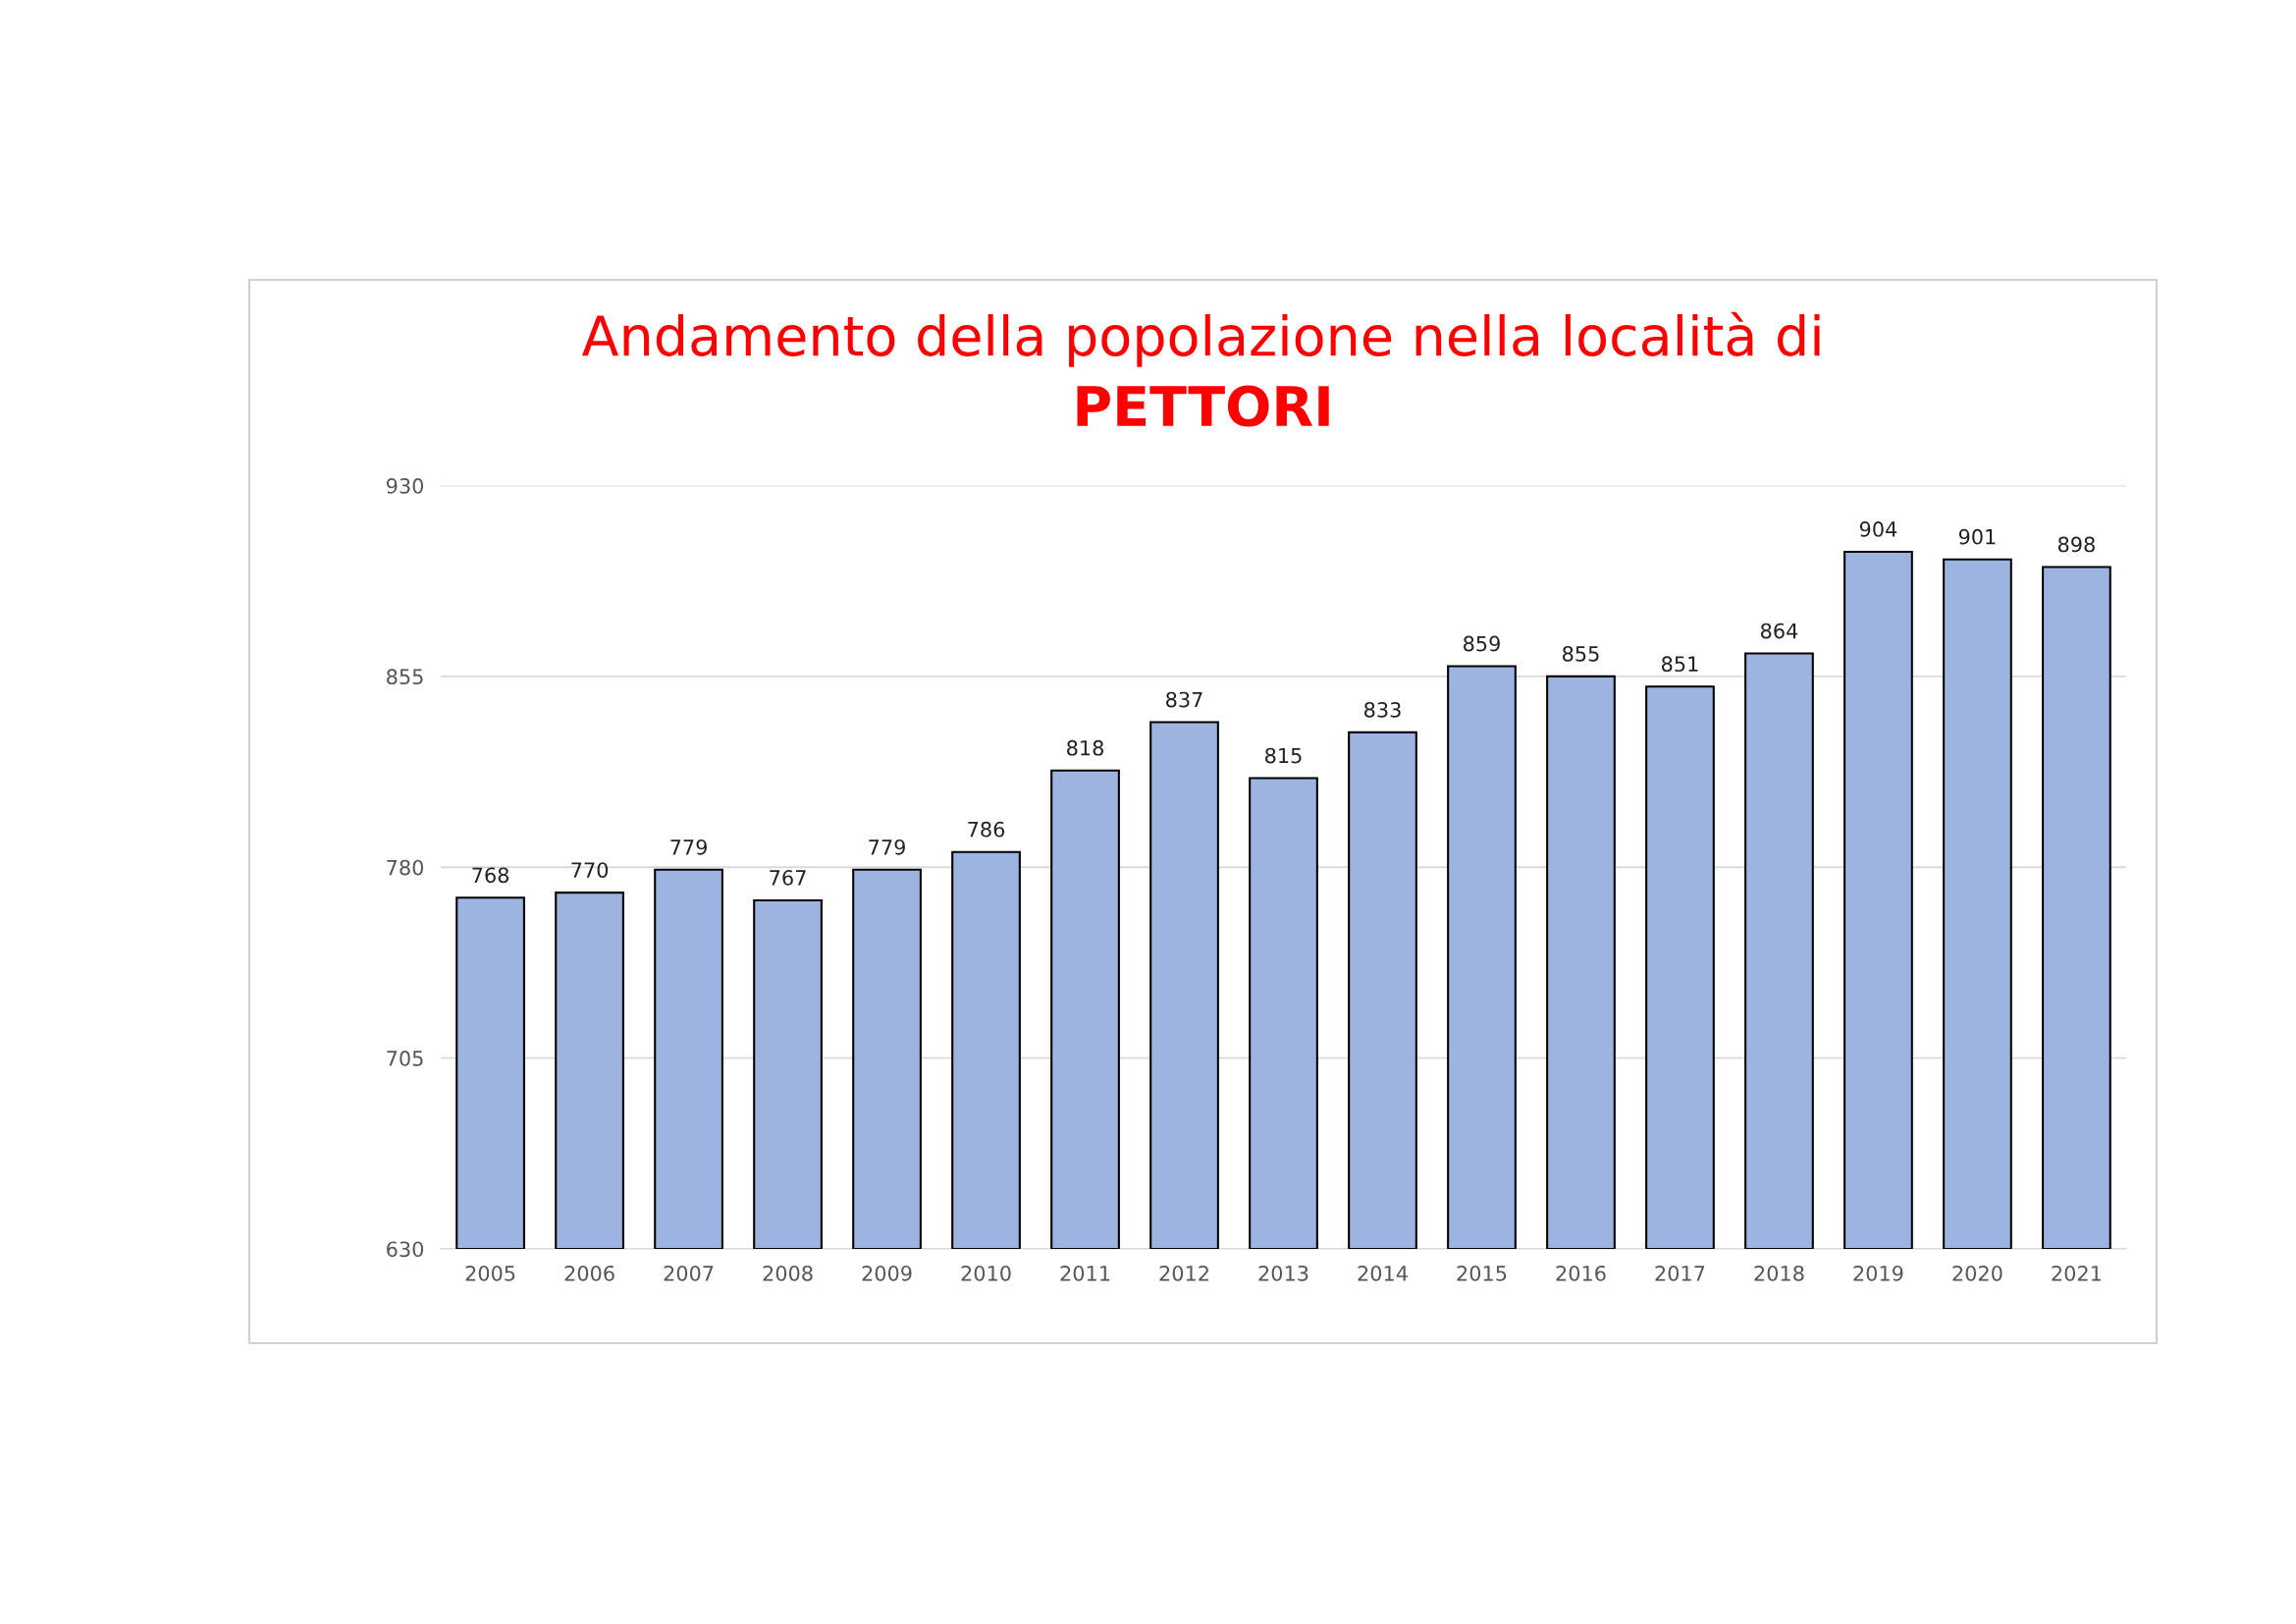 The image size is (2296, 1624). Describe the element at coordinates (405, 486) in the screenshot. I see `y-tick-label: 930` at that location.